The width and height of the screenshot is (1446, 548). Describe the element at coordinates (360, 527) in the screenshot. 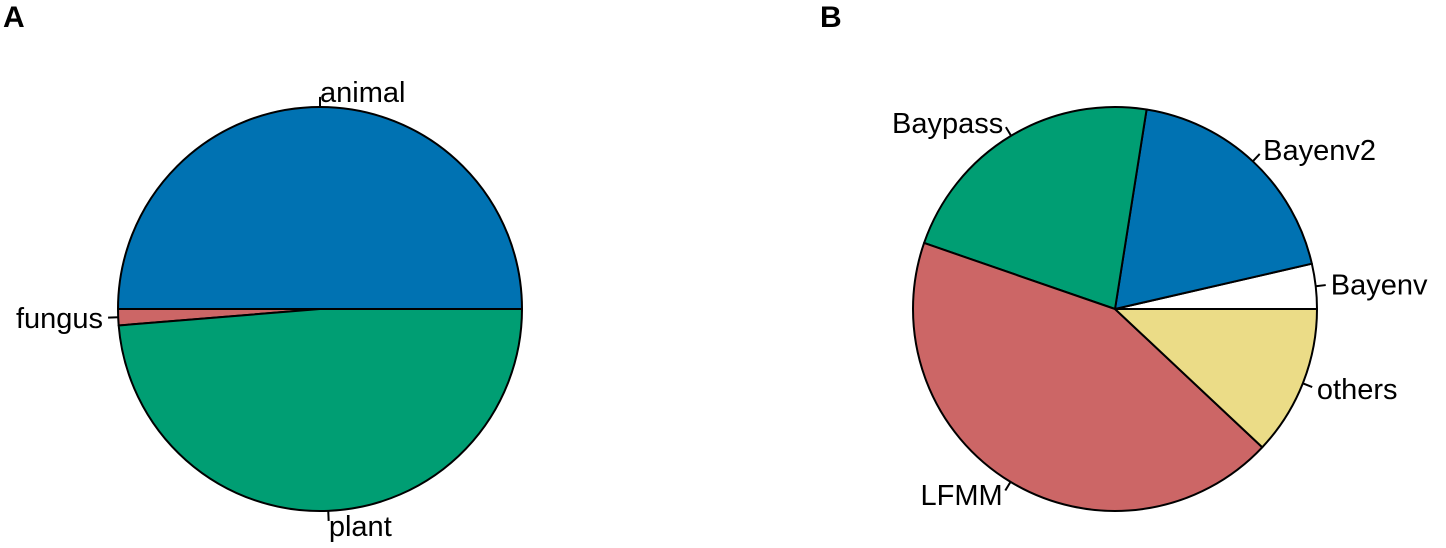

I see `slice-label-plant: plant` at that location.